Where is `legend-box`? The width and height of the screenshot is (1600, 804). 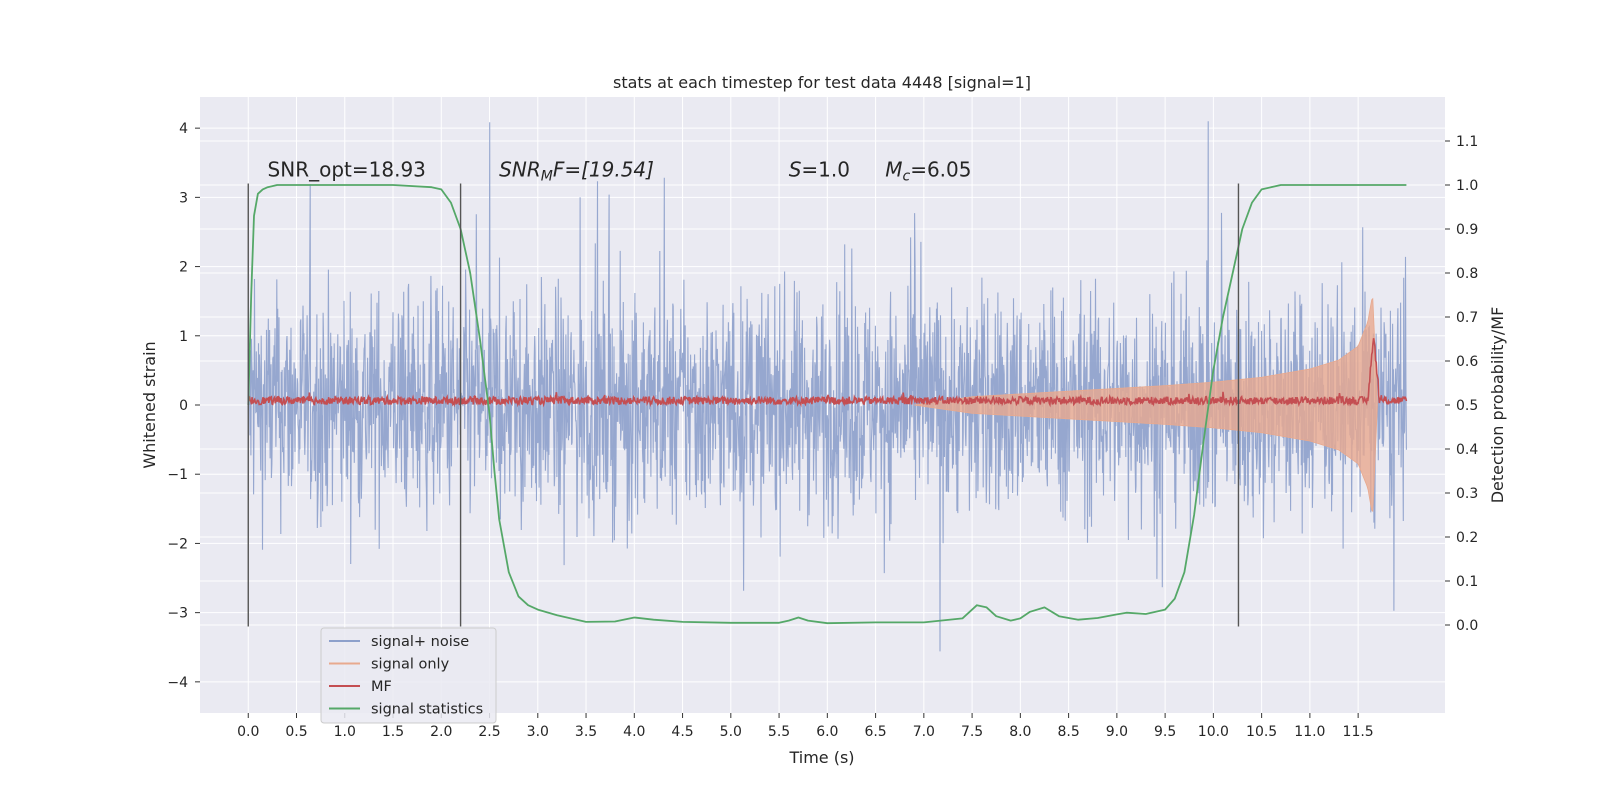
legend-box is located at coordinates (408, 675).